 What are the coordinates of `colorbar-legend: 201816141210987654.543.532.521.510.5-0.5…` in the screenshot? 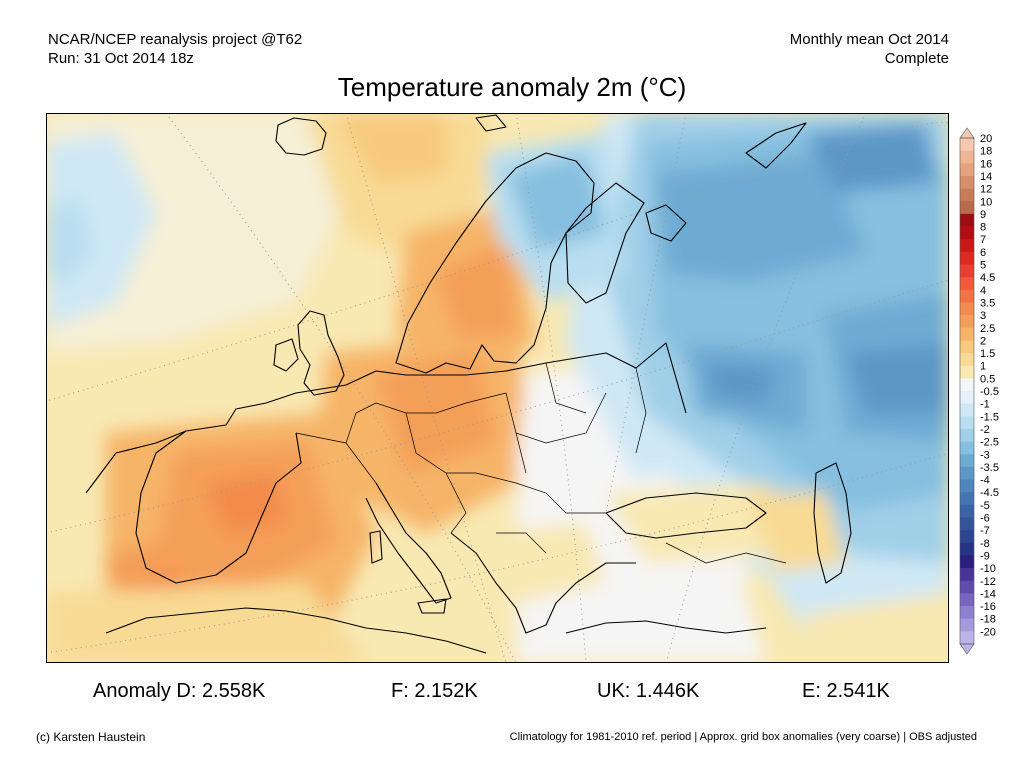 It's located at (979, 391).